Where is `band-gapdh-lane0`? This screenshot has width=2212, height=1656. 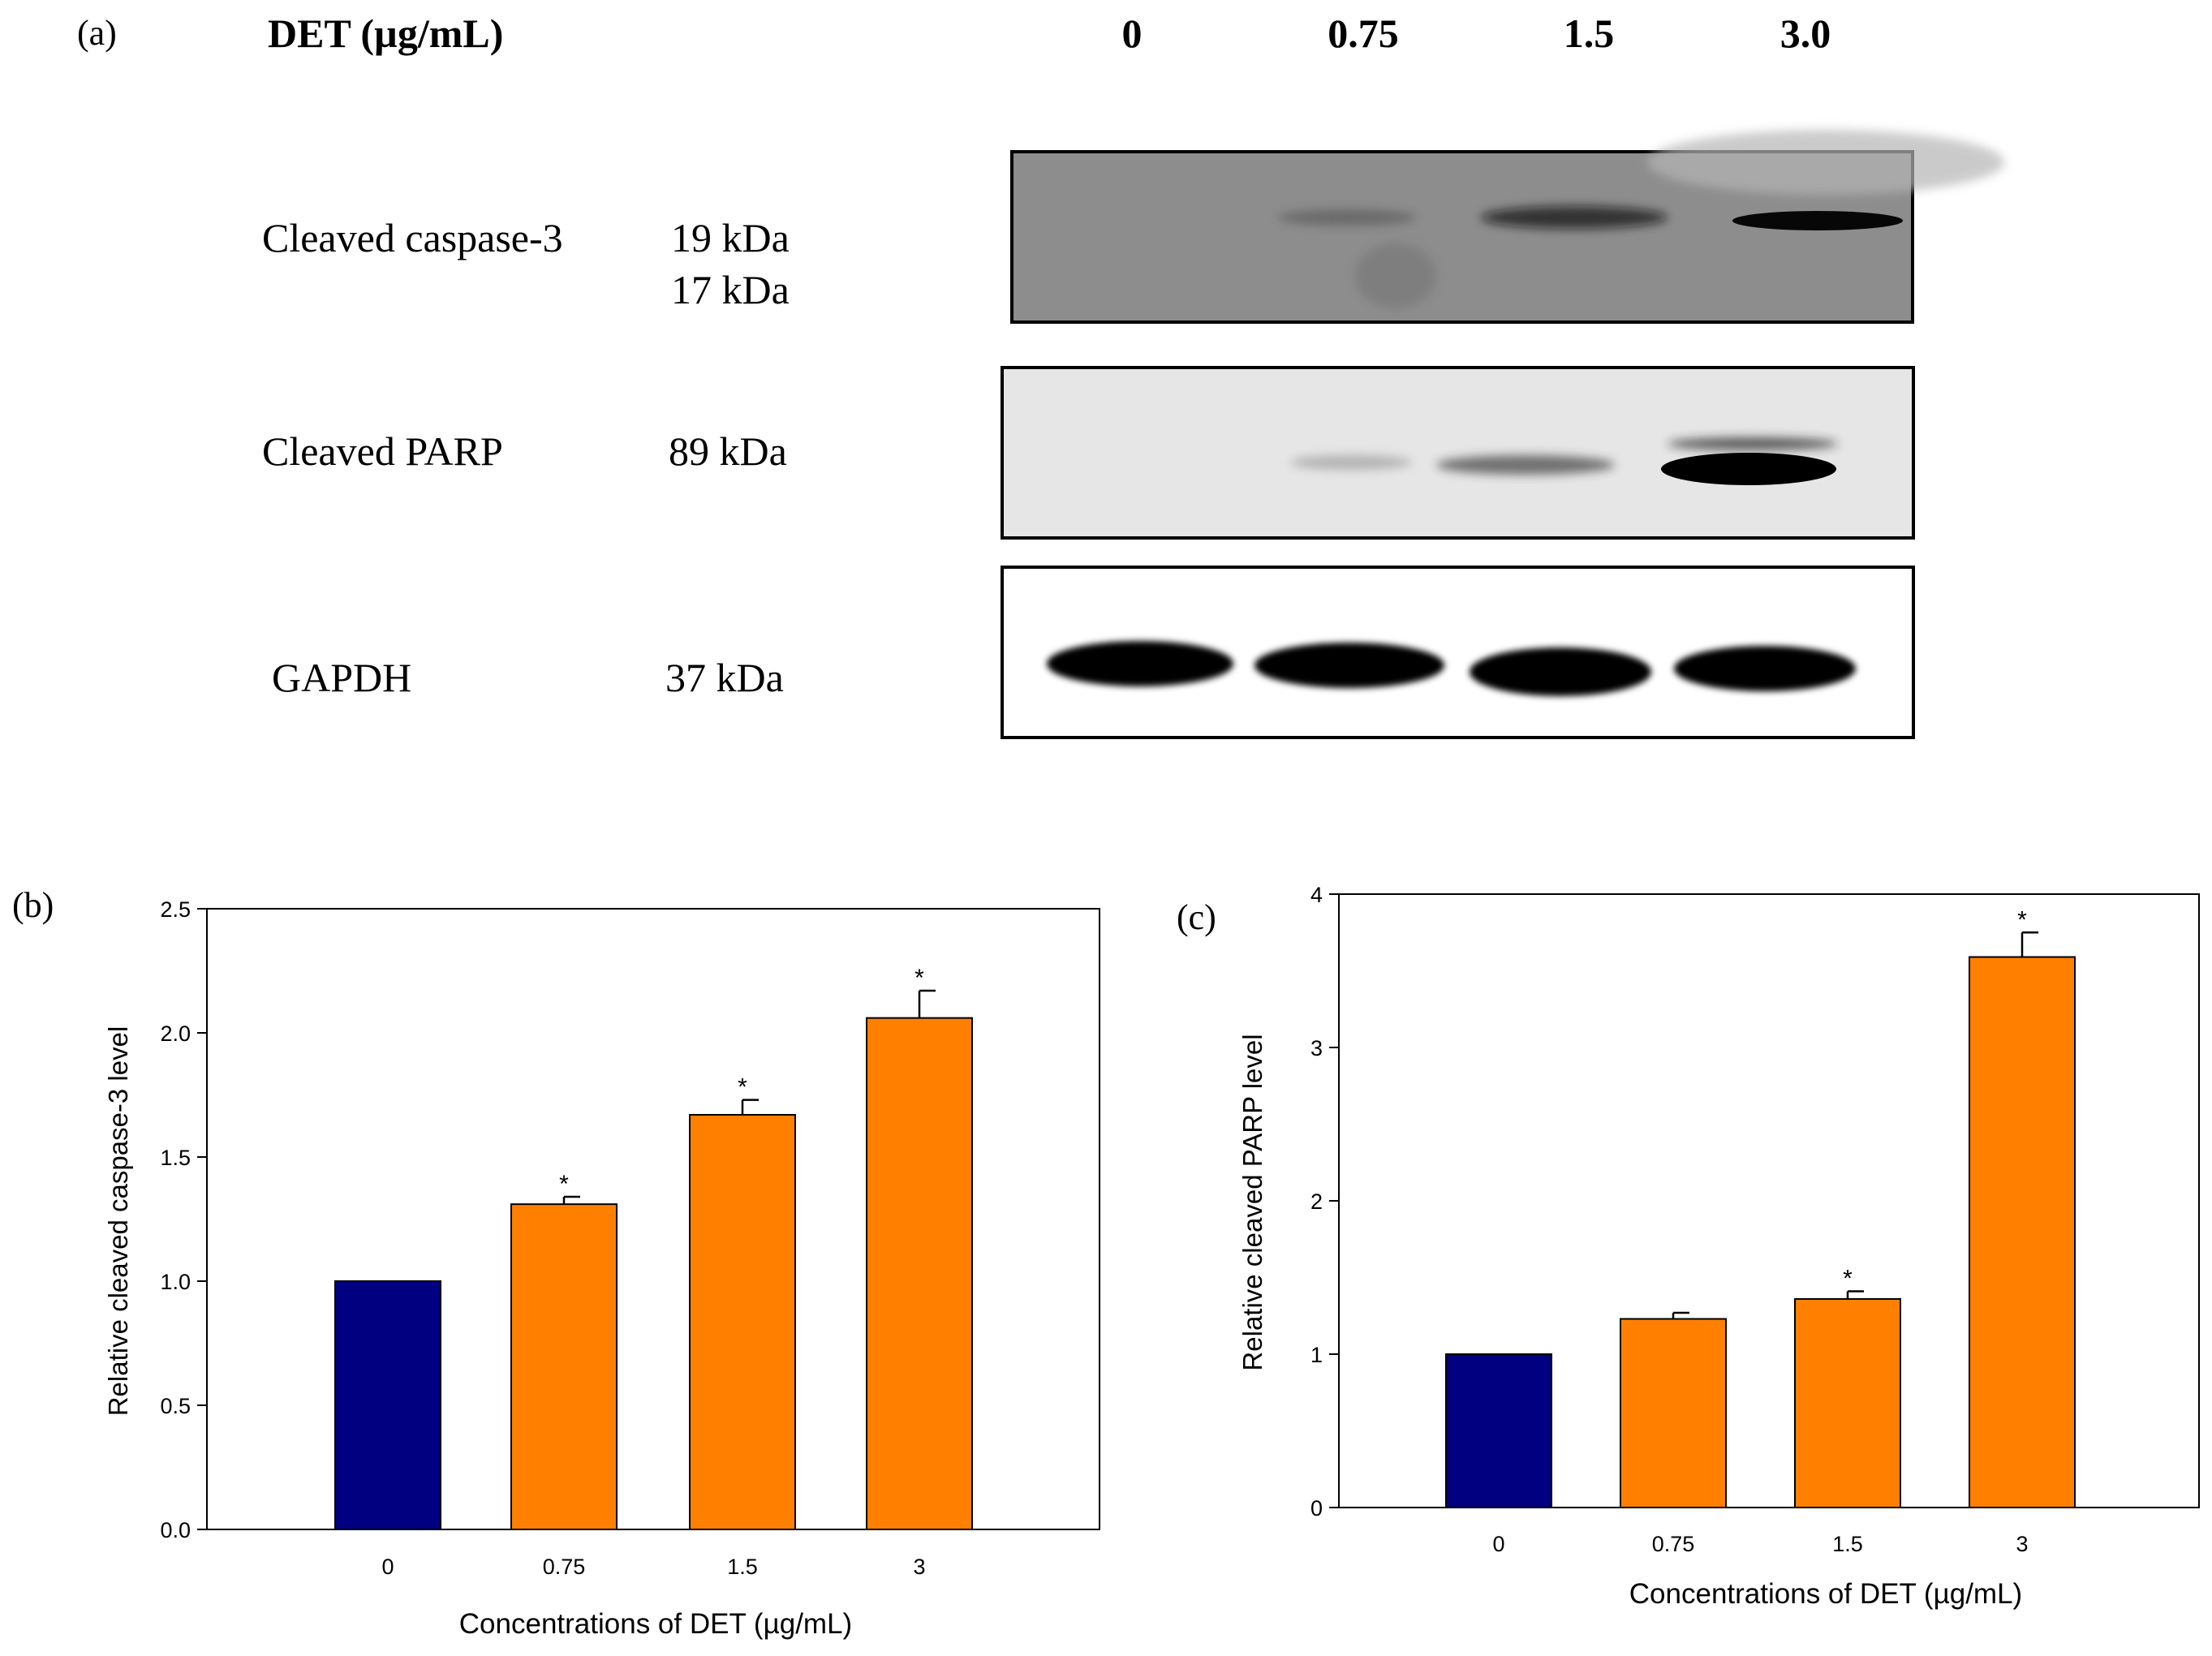 band-gapdh-lane0 is located at coordinates (1140, 663).